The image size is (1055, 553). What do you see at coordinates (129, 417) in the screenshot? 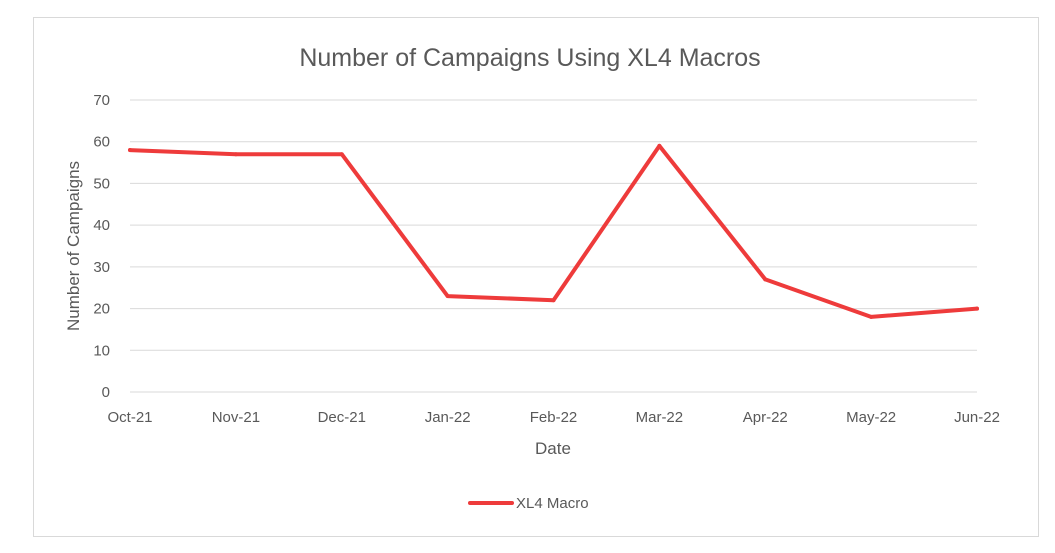
I see `x-tick-label: Oct-21` at bounding box center [129, 417].